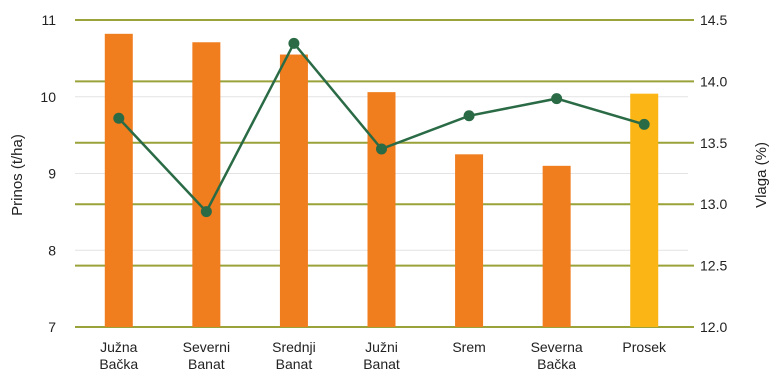 This screenshot has height=372, width=779. I want to click on right-tick-label: 14.0, so click(713, 81).